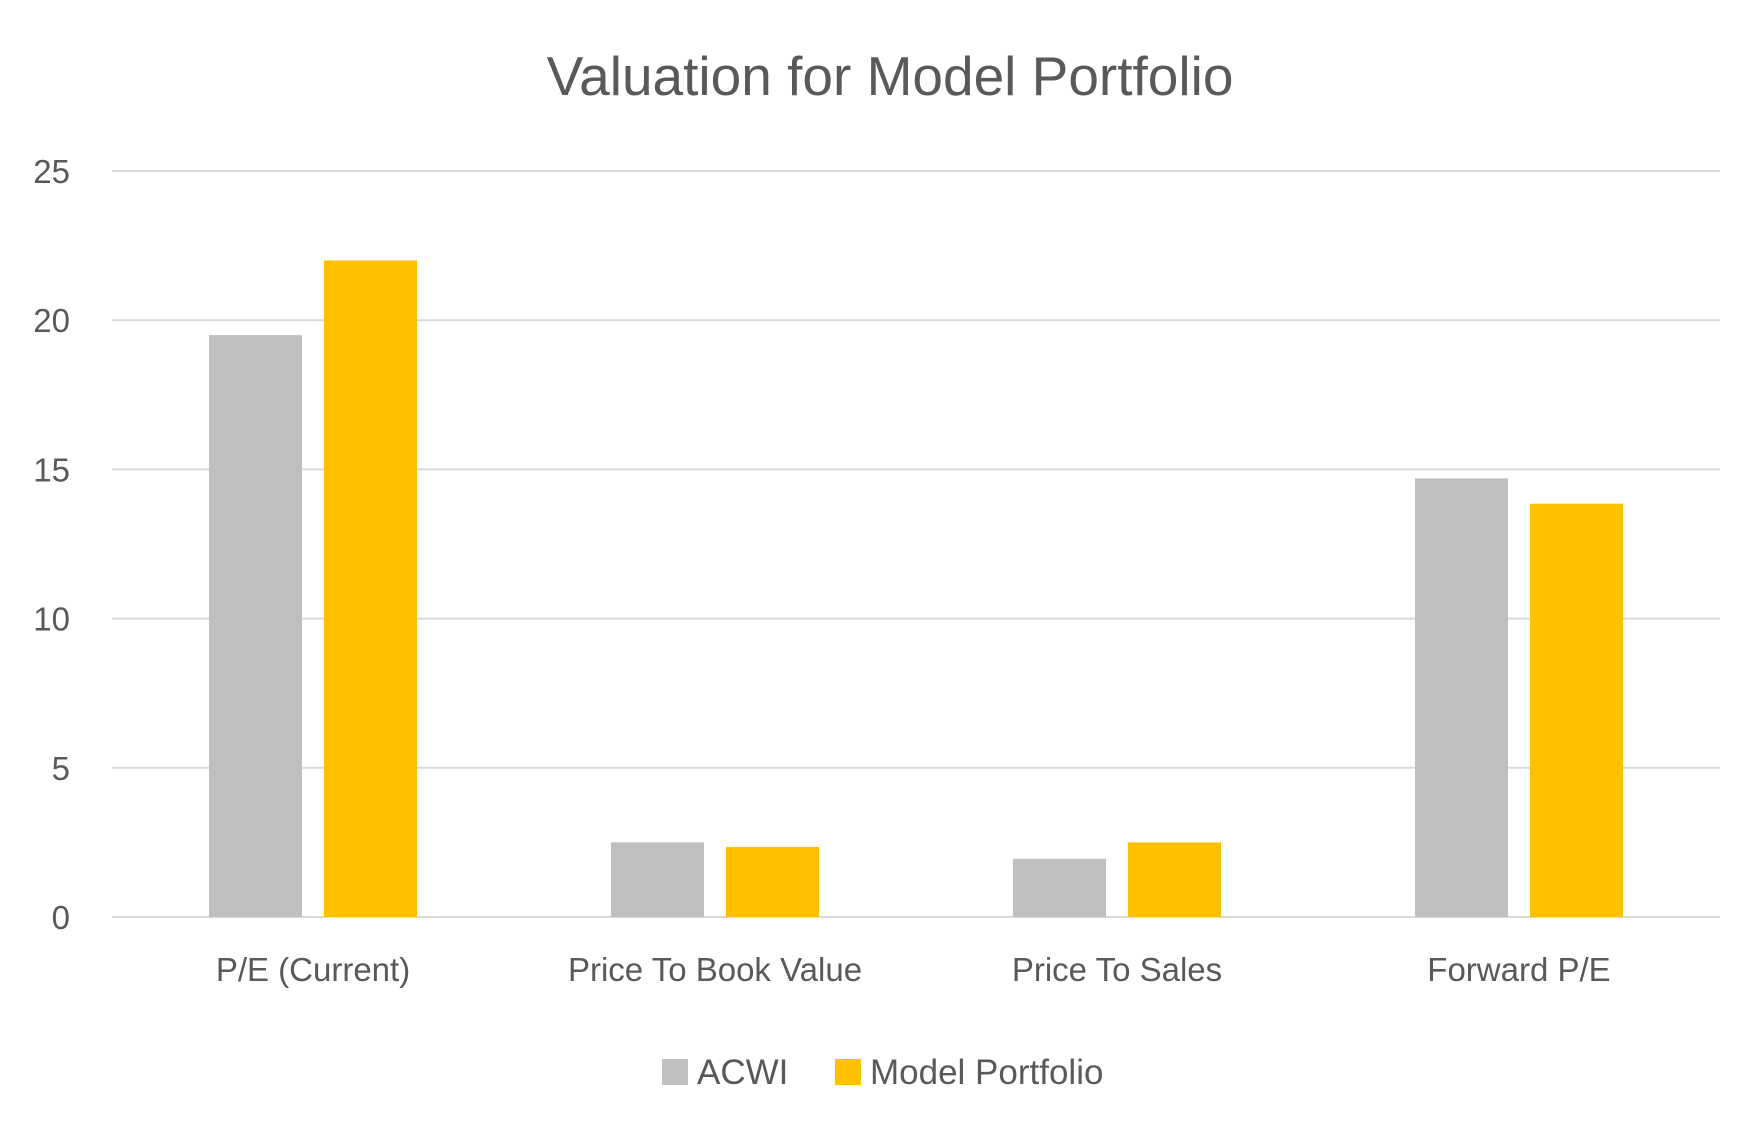 The height and width of the screenshot is (1125, 1763). Describe the element at coordinates (742, 1072) in the screenshot. I see `legend-label: ACWI` at that location.